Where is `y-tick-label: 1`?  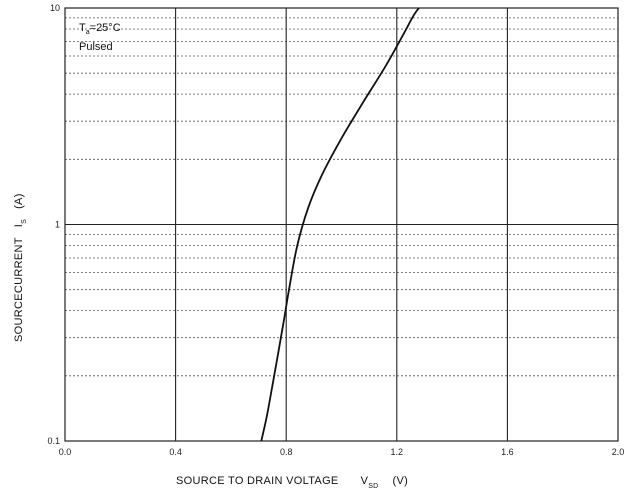 y-tick-label: 1 is located at coordinates (57, 225).